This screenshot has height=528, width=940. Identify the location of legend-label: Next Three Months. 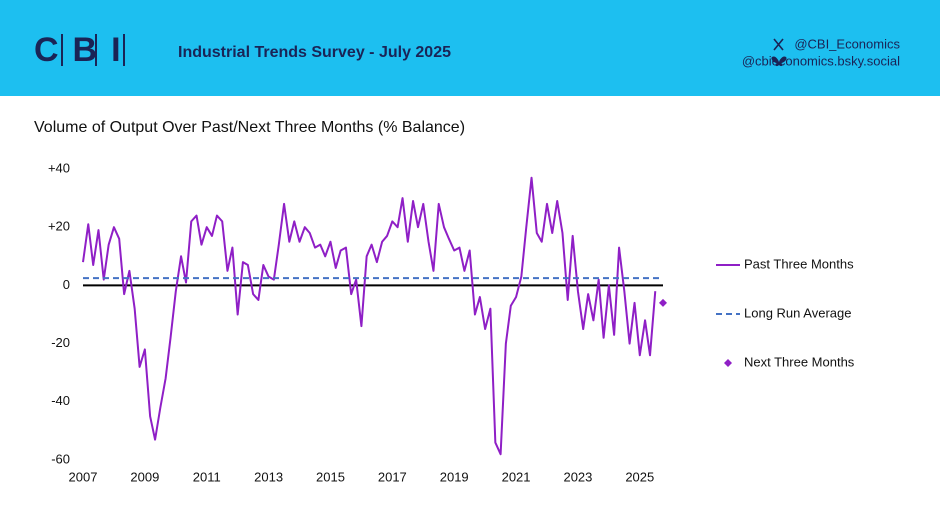
(799, 361).